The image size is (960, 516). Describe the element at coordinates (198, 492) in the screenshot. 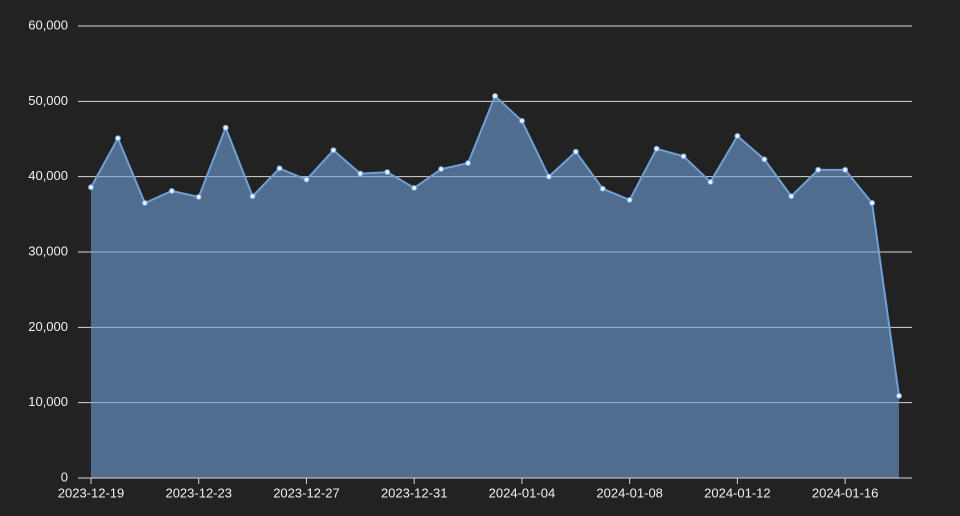

I see `x-tick-label: 2023-12-23` at that location.